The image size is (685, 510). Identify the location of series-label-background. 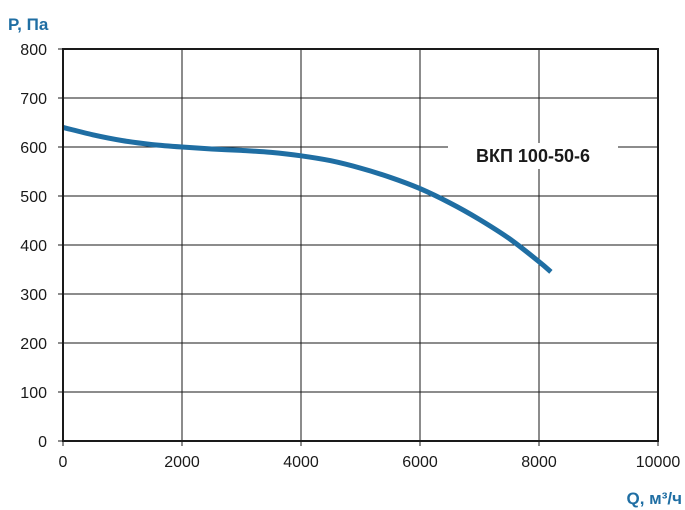
(533, 156).